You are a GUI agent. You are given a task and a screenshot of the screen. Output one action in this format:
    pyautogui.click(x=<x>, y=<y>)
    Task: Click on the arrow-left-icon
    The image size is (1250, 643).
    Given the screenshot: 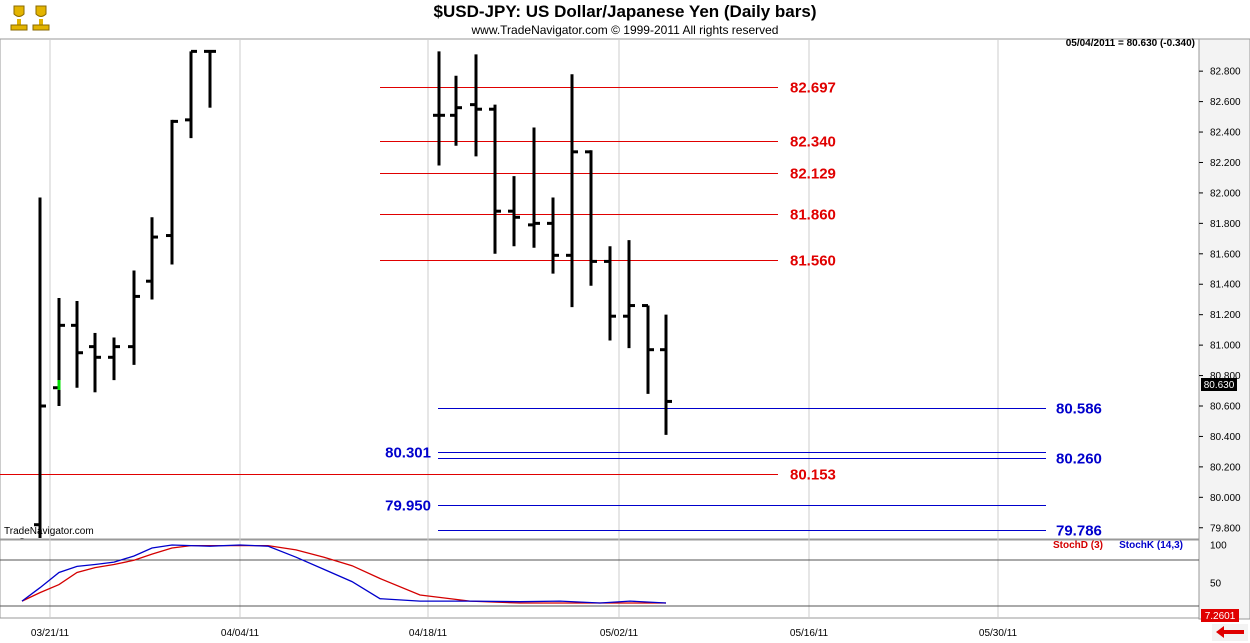 What is the action you would take?
    pyautogui.click(x=1230, y=632)
    